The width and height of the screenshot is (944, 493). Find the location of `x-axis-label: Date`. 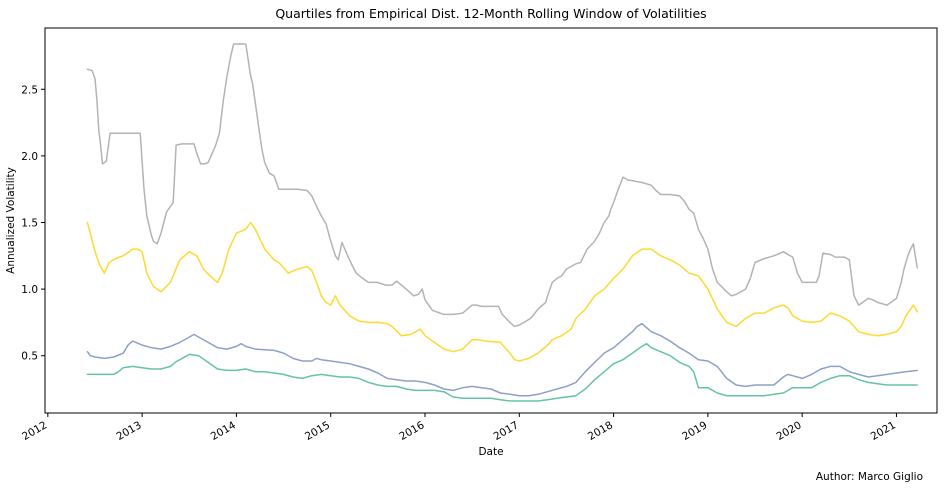

x-axis-label: Date is located at coordinates (490, 452).